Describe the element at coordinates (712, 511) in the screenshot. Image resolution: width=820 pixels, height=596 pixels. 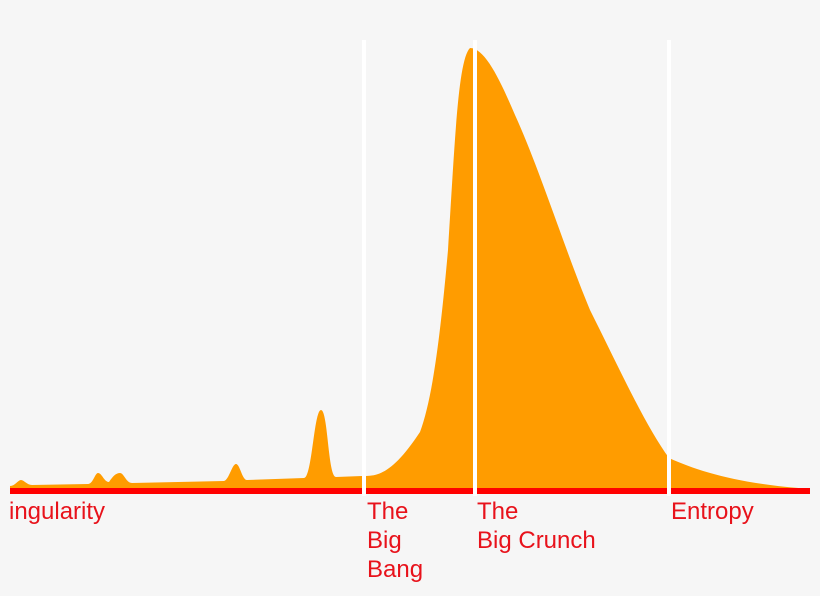
I see `label-entropy: Entropy` at that location.